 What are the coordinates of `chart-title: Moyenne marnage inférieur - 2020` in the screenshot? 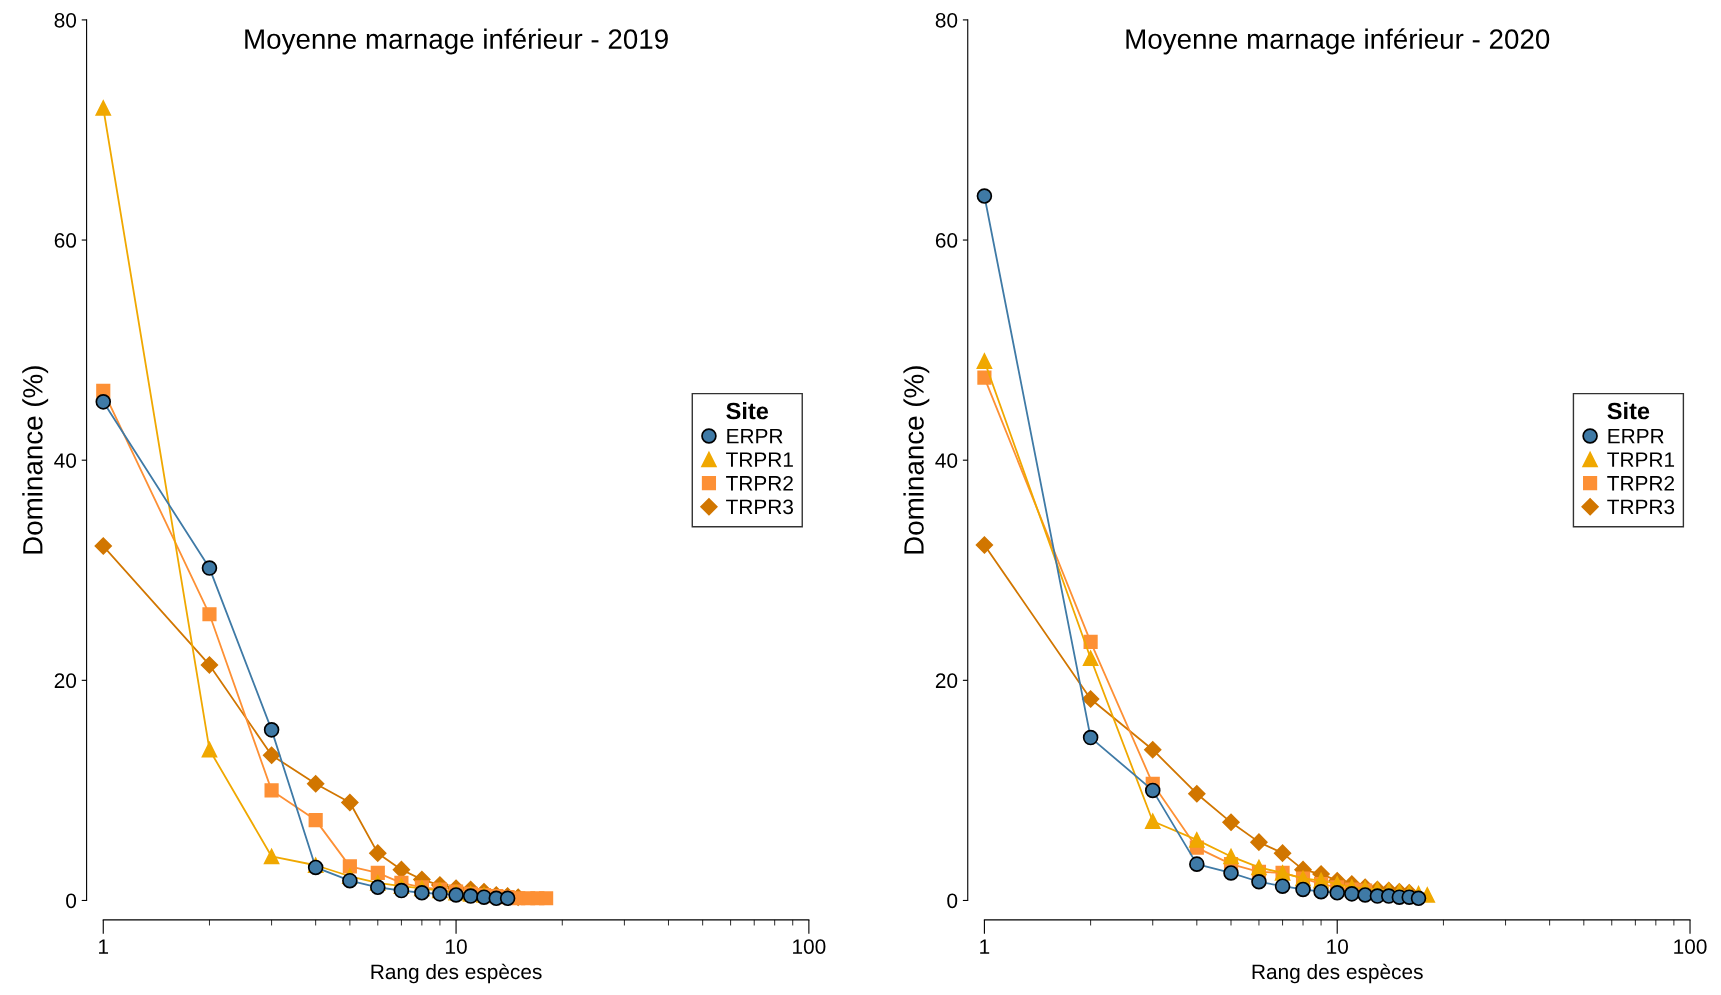 It's located at (1338, 41).